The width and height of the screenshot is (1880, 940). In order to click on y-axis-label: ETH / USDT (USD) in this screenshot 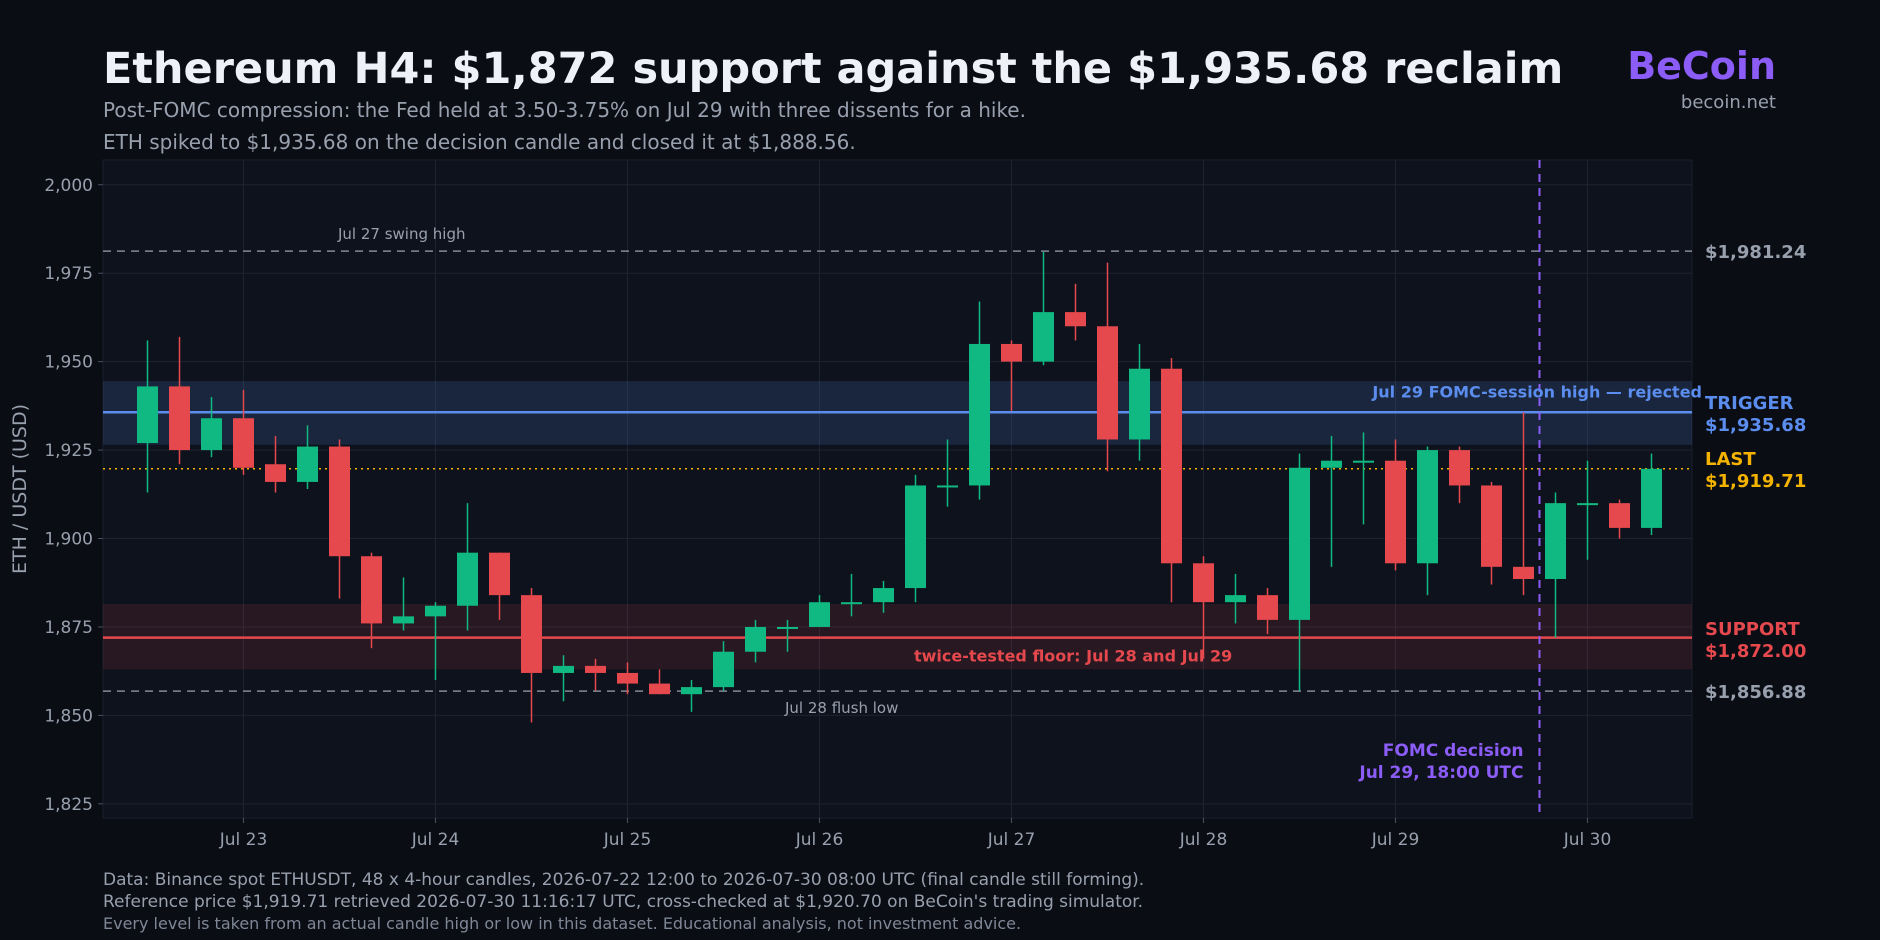, I will do `click(20, 489)`.